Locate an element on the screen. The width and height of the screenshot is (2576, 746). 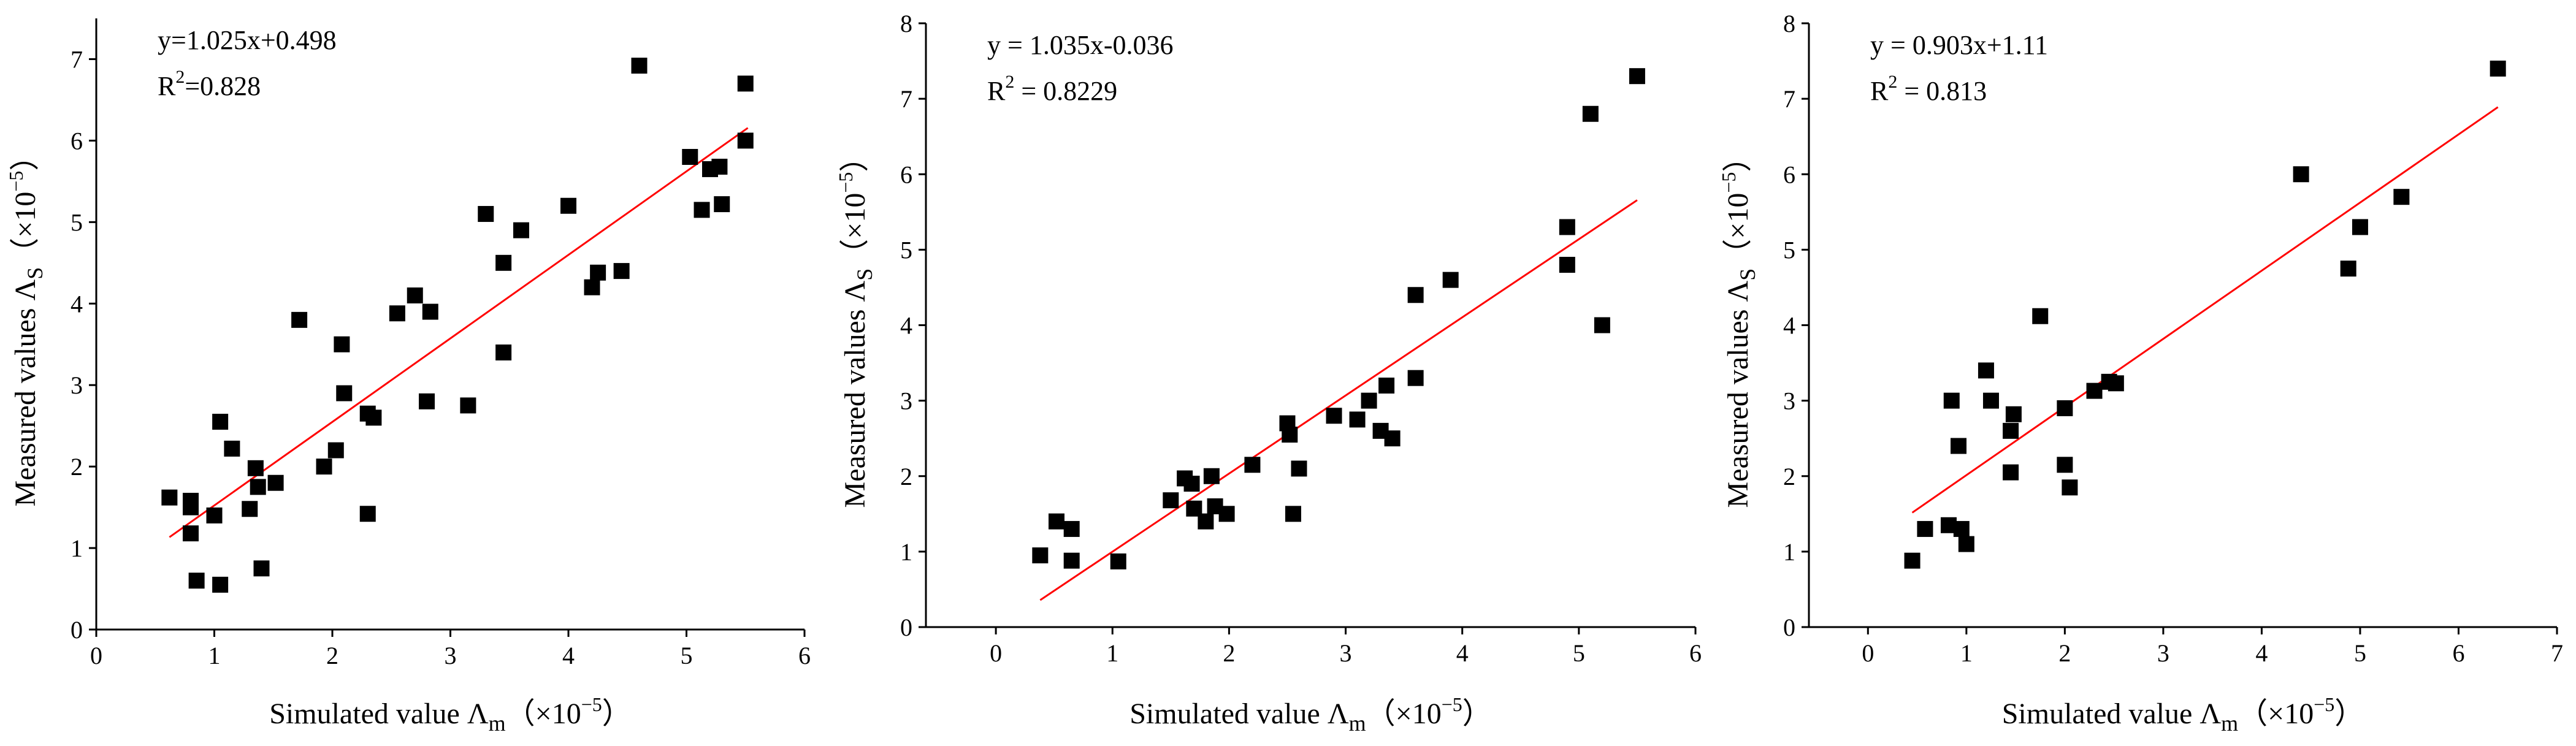
x-axis-title-unit: （×10 is located at coordinates (543, 714).